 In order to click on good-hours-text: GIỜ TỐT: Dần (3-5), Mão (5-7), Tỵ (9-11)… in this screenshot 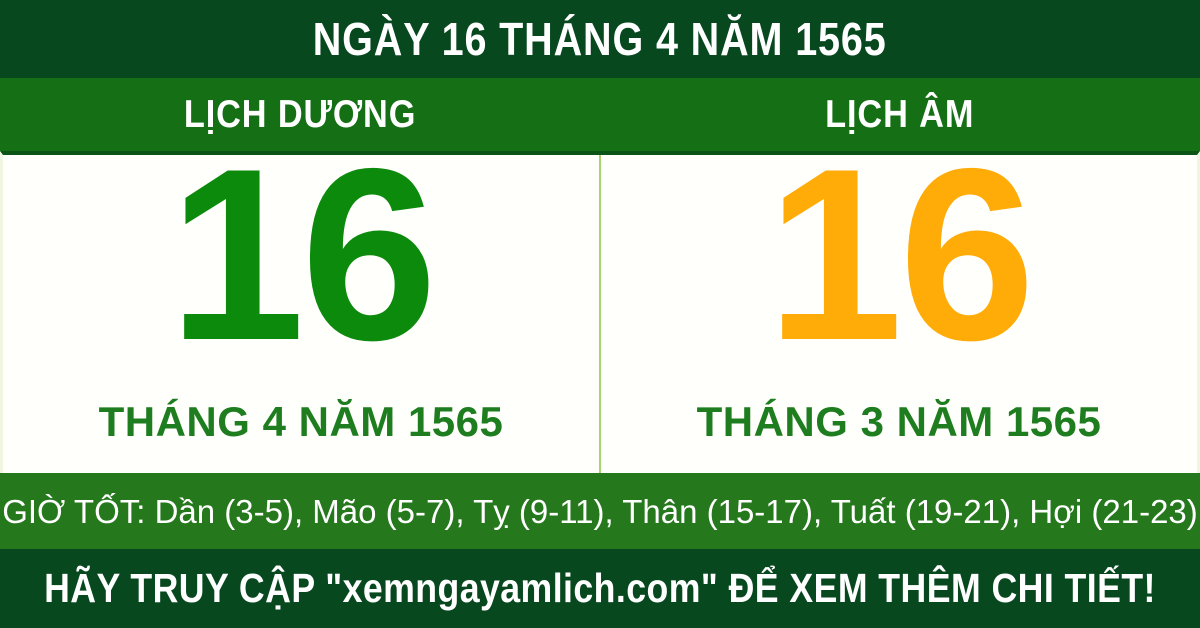, I will do `click(600, 511)`.